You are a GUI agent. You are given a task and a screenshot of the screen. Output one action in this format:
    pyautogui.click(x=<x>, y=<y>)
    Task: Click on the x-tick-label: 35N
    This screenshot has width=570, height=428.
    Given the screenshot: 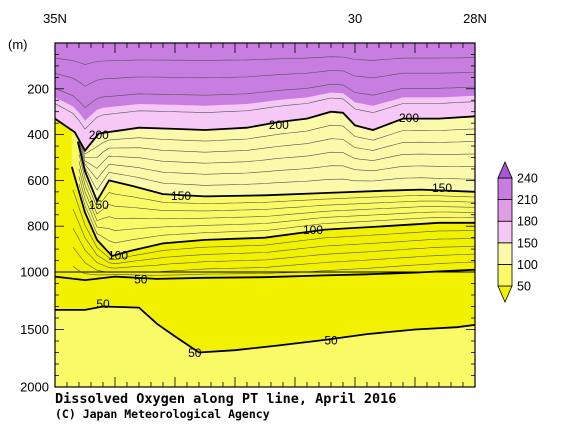 What is the action you would take?
    pyautogui.click(x=55, y=18)
    